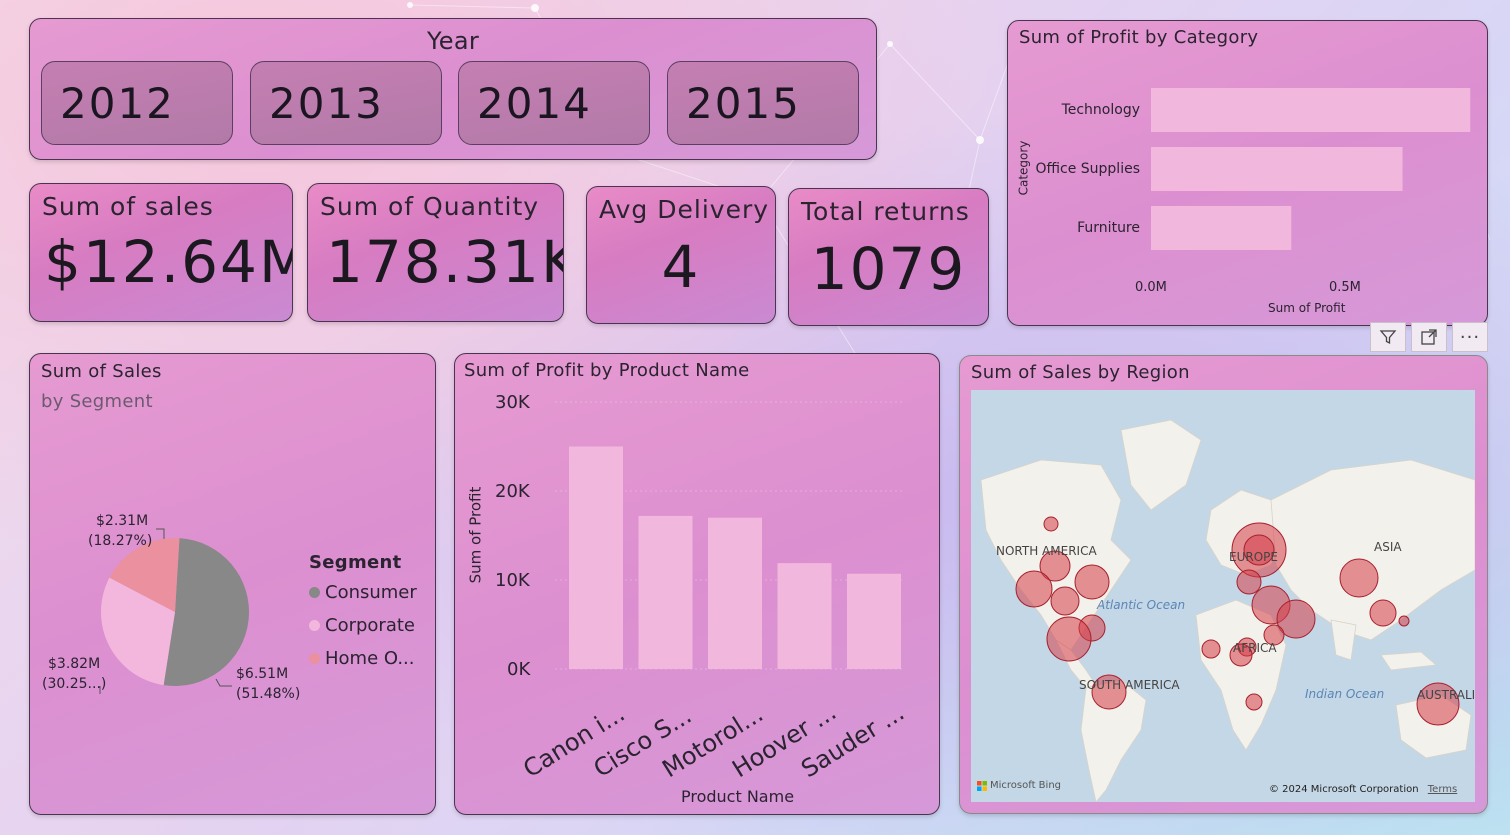 This screenshot has width=1510, height=835. I want to click on pie-percent: (18.27%), so click(120, 541).